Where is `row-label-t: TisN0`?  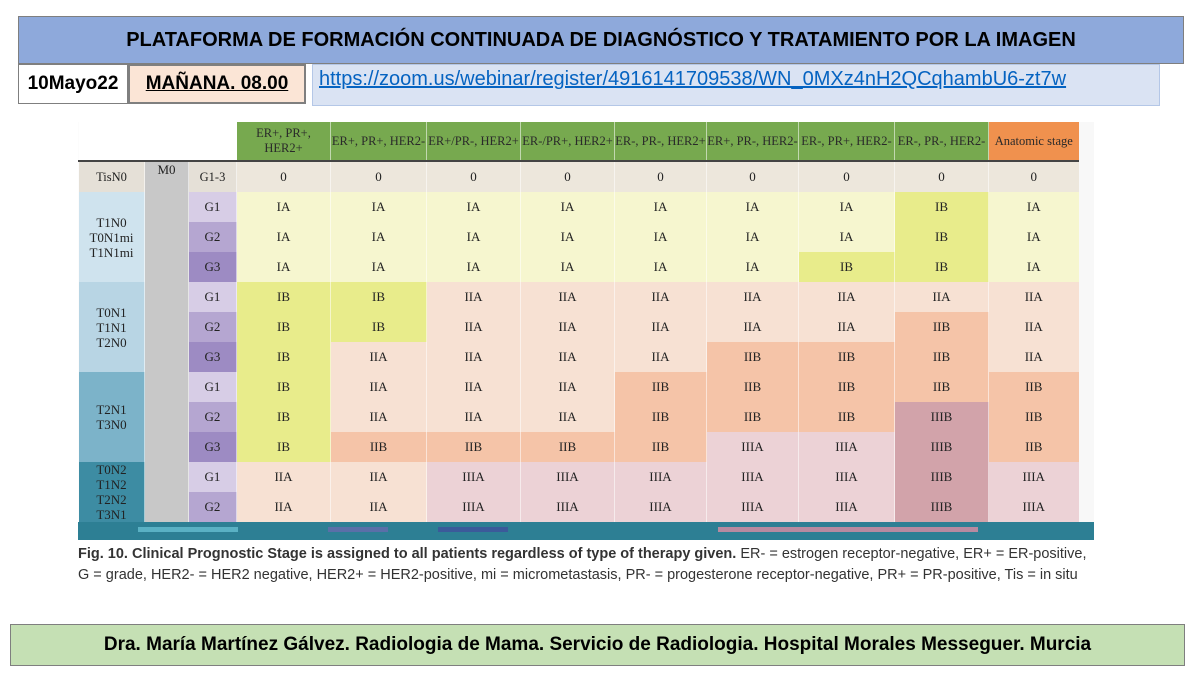
row-label-t: TisN0 is located at coordinates (111, 176).